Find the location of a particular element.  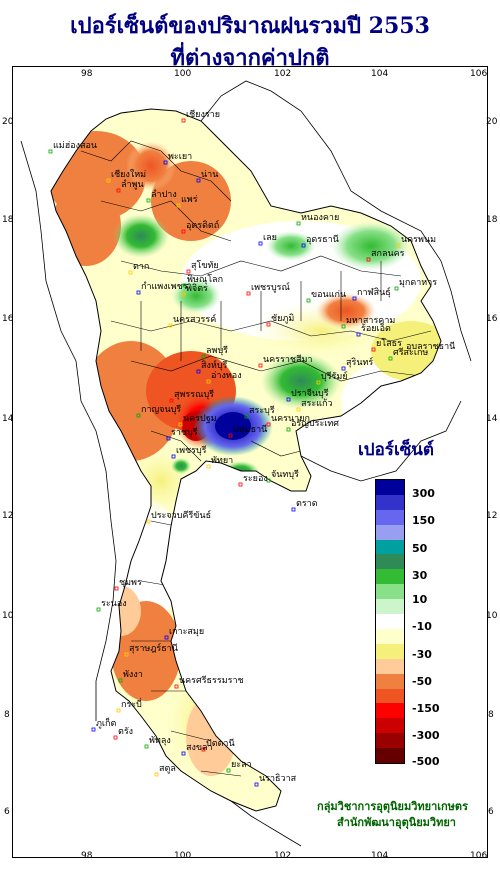

x-tick-bottom-106: 106 is located at coordinates (479, 856).